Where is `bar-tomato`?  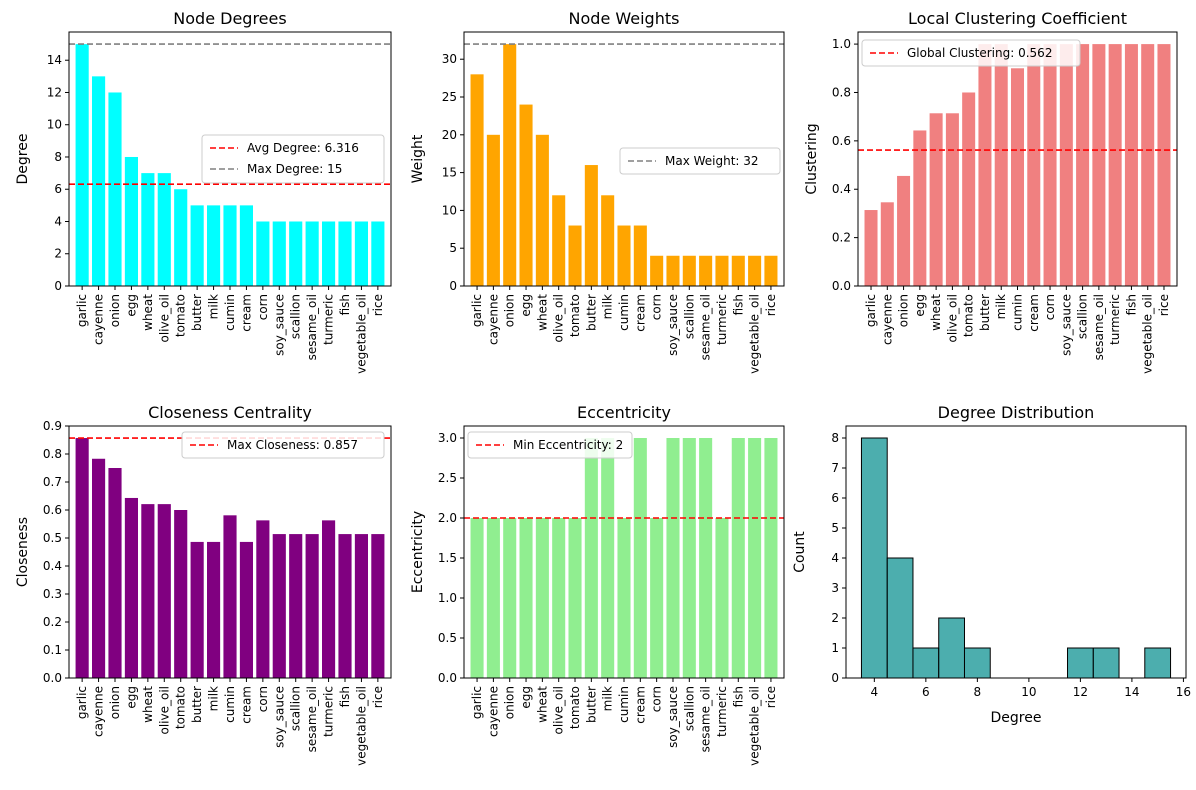
bar-tomato is located at coordinates (575, 255).